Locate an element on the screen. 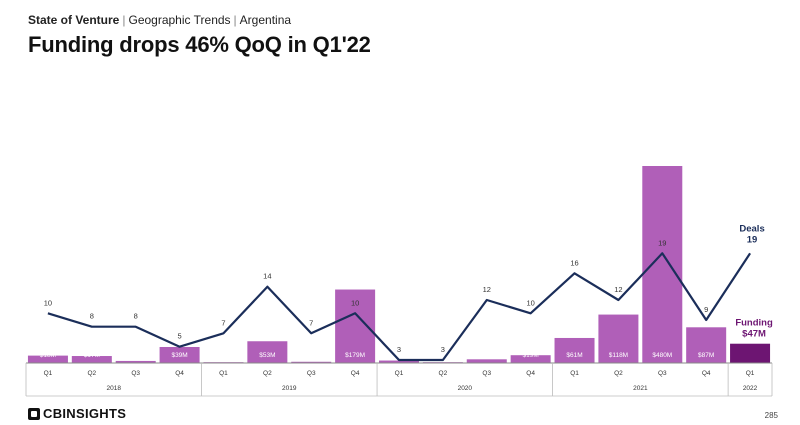 The width and height of the screenshot is (800, 425). funding-bar-label: $39M is located at coordinates (179, 355).